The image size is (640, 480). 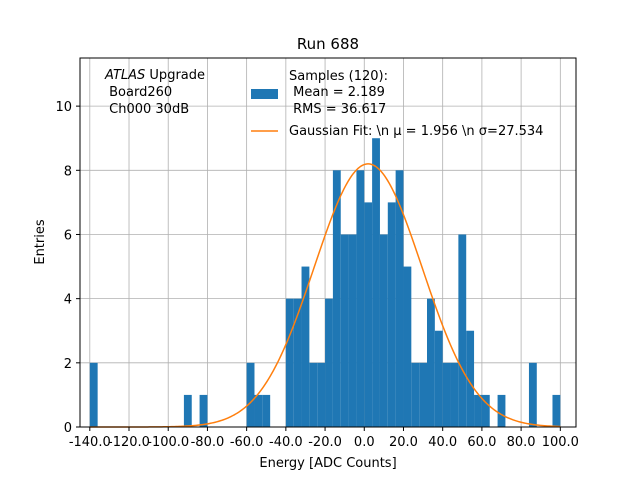 I want to click on x-tick-label: 20.0, so click(x=403, y=442).